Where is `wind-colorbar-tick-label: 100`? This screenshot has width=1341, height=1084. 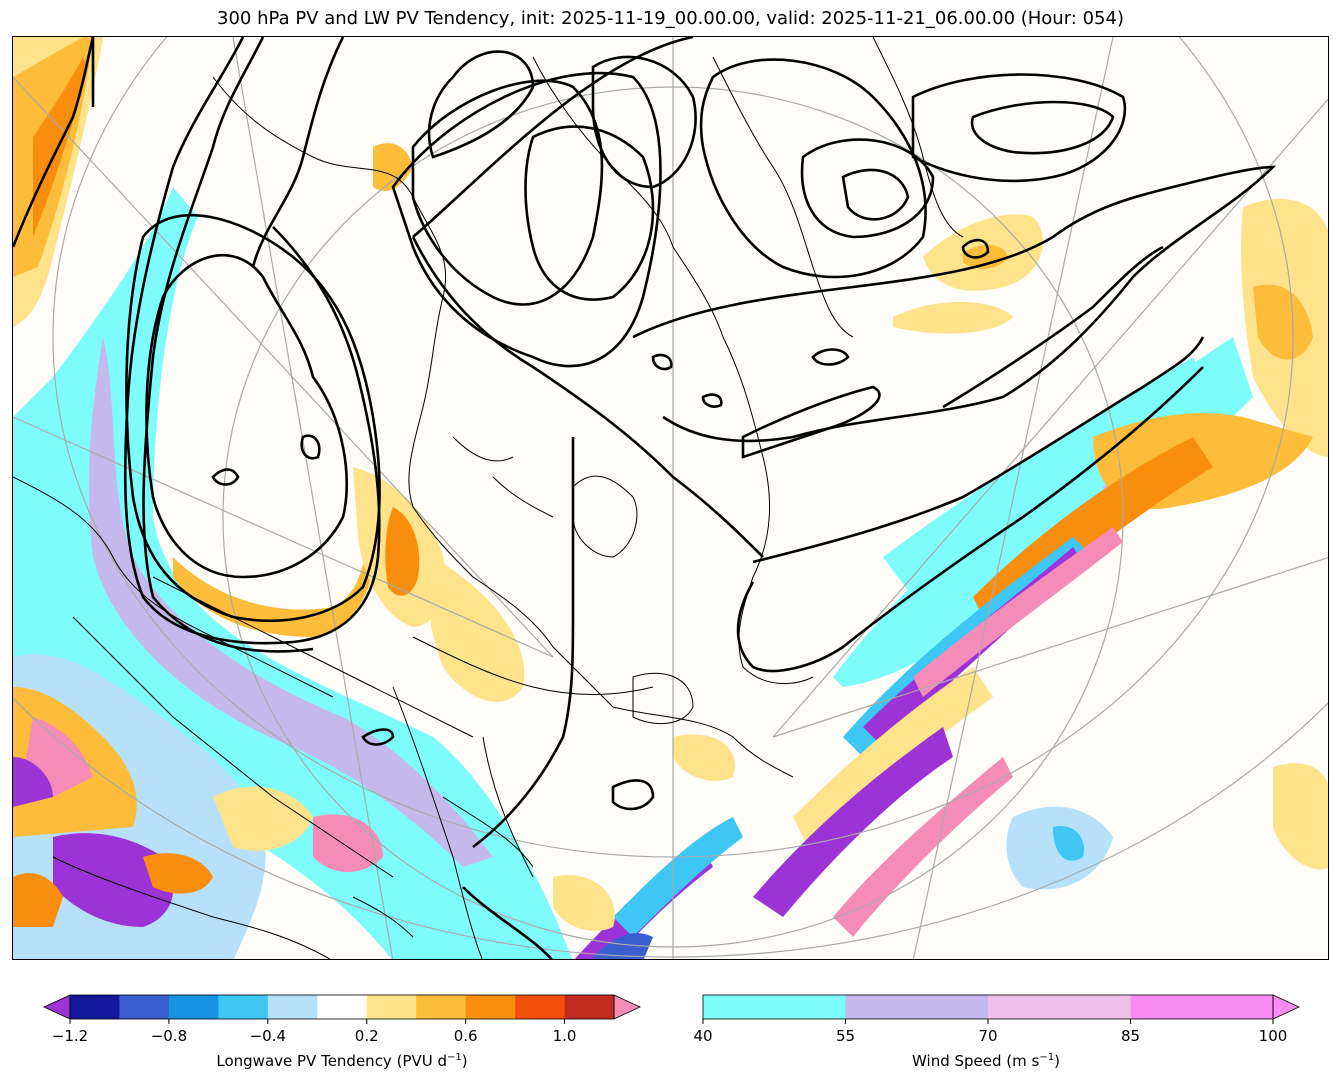
wind-colorbar-tick-label: 100 is located at coordinates (1273, 1036).